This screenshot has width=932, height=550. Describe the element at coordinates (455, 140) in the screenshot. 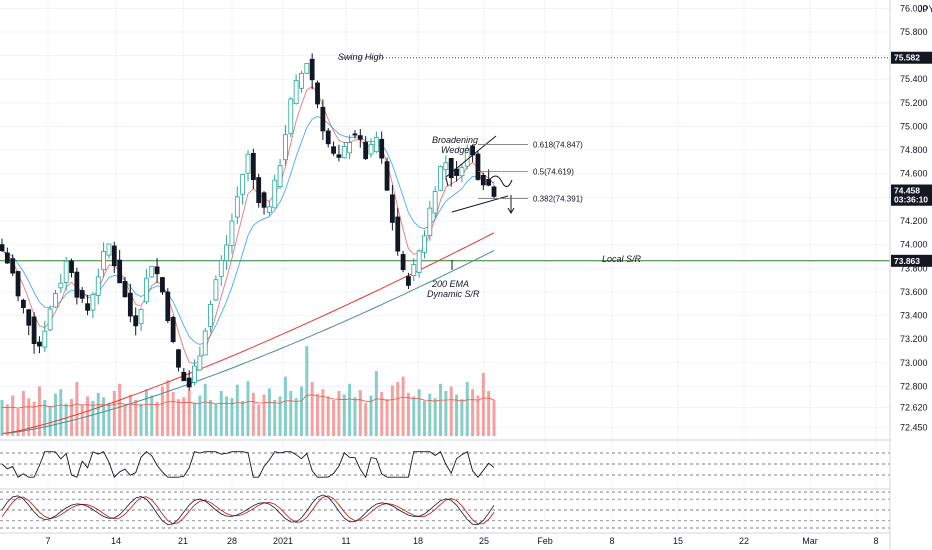

I see `annotation-broadening: Broadening` at that location.